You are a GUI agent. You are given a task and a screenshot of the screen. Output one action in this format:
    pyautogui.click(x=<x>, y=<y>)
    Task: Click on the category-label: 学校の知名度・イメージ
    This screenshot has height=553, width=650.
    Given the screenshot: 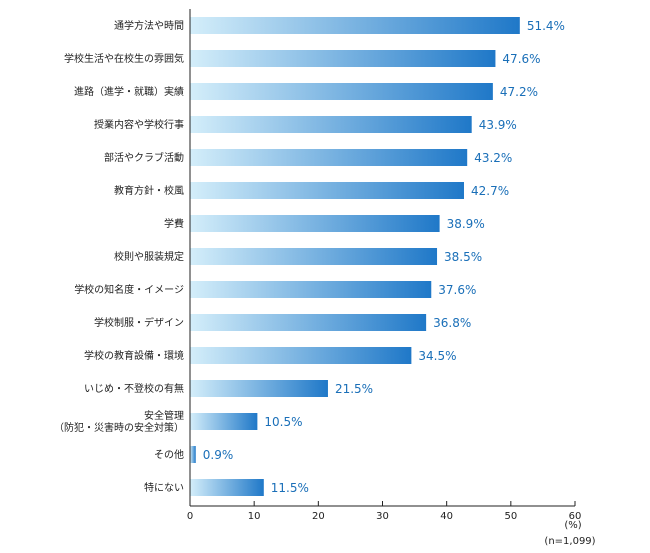 What is the action you would take?
    pyautogui.click(x=129, y=289)
    